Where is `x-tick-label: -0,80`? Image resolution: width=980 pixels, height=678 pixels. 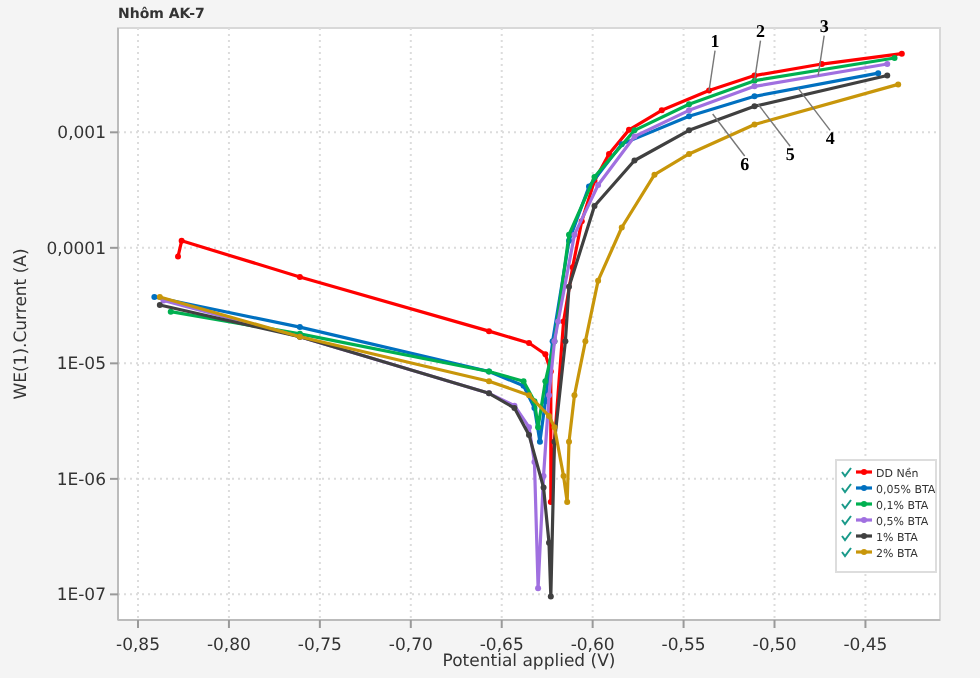 x-tick-label: -0,80 is located at coordinates (228, 646).